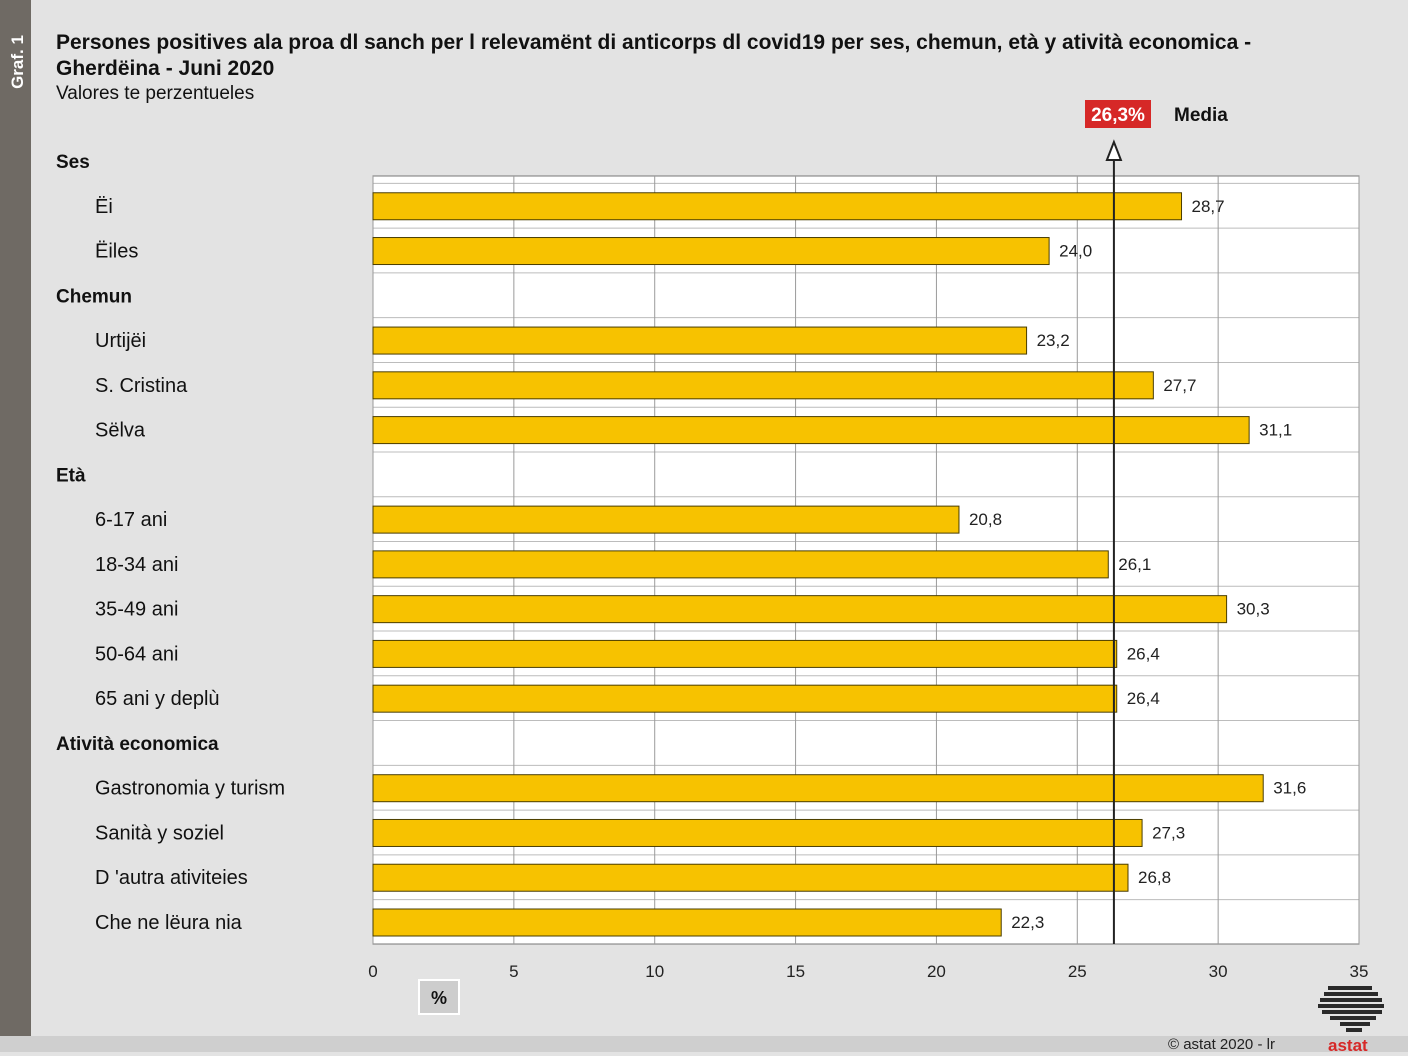  Describe the element at coordinates (1053, 340) in the screenshot. I see `bar-value-label: 23,2` at that location.